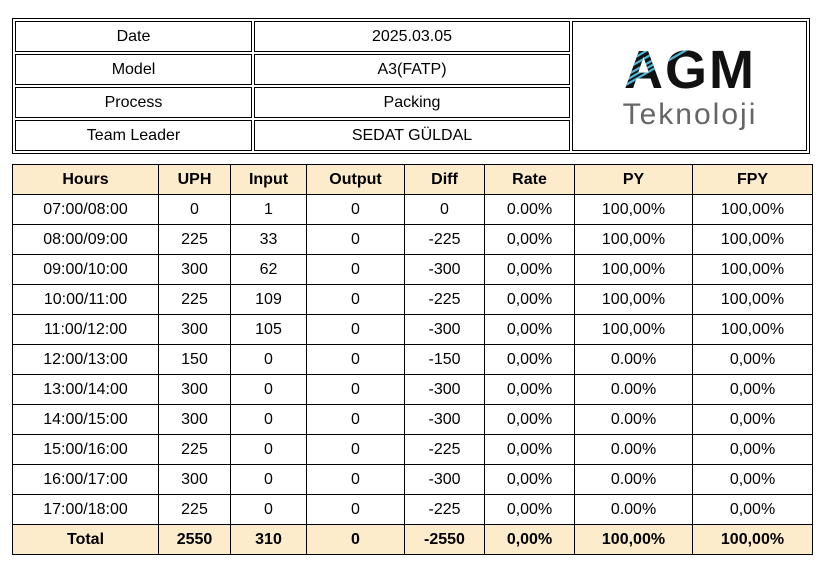 The width and height of the screenshot is (825, 575). Describe the element at coordinates (412, 479) in the screenshot. I see `table-row: 16:00/17:00 300 0 0 -300 0,00% 0.00% 0,00%` at that location.